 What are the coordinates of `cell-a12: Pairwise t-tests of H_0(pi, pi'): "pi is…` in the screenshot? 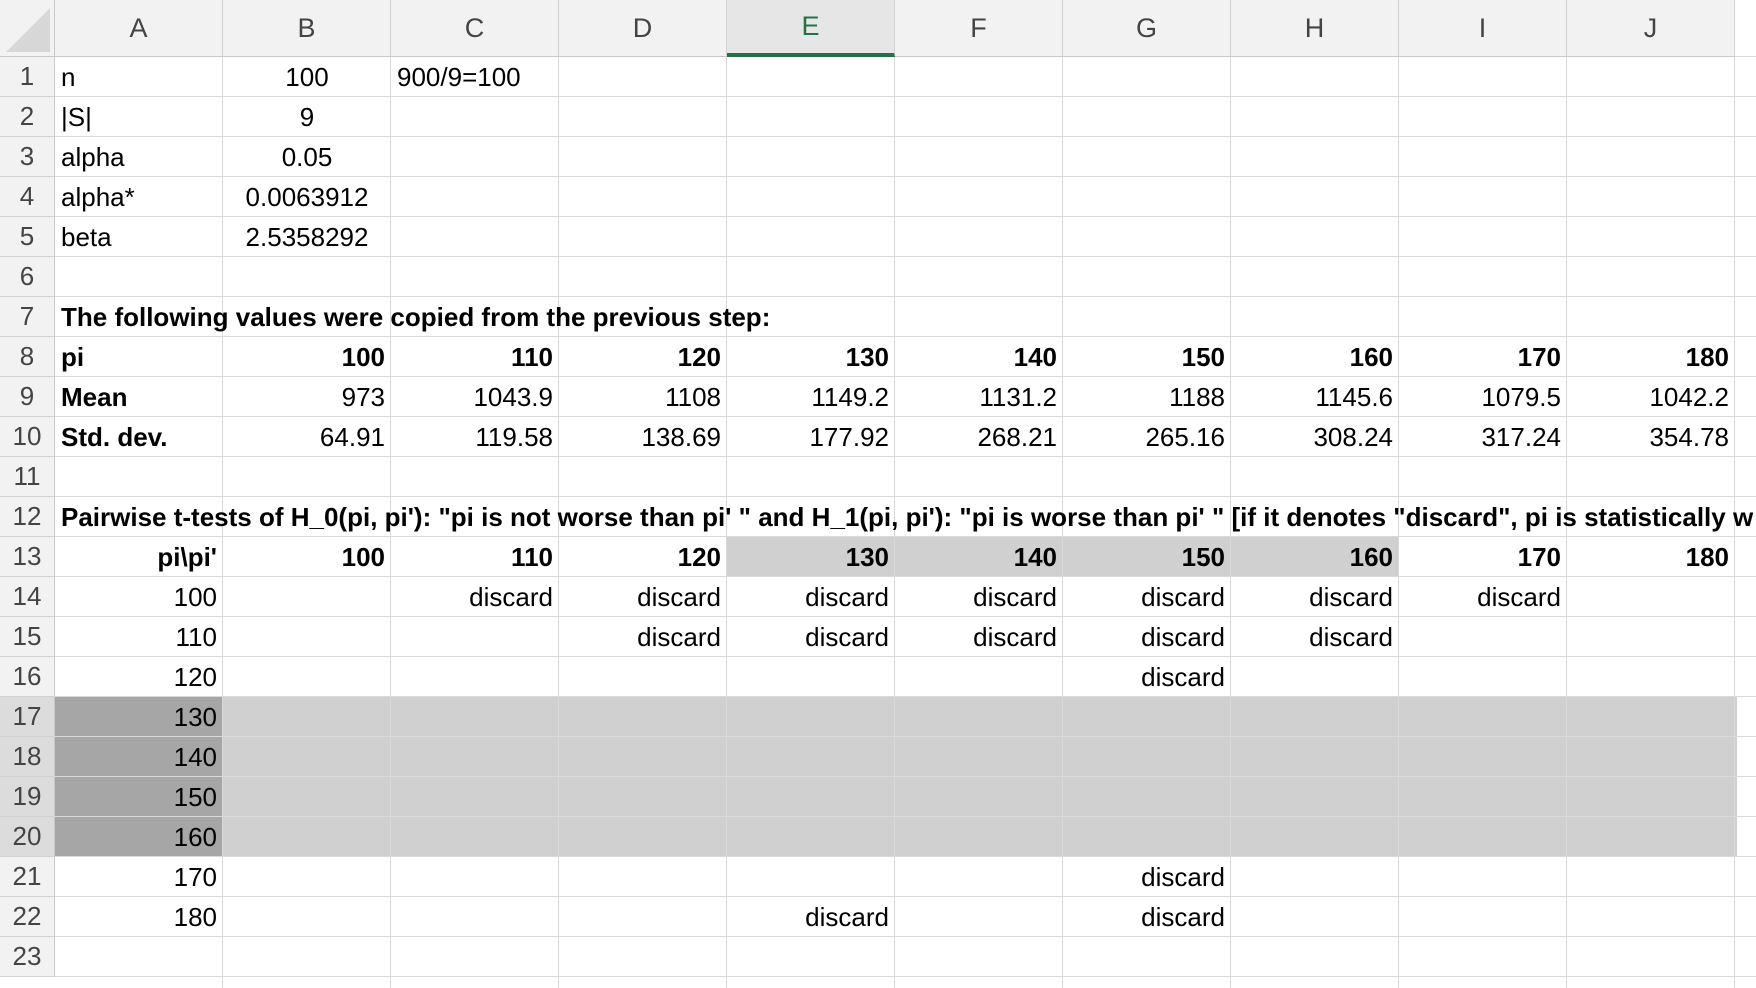 It's located at (907, 517).